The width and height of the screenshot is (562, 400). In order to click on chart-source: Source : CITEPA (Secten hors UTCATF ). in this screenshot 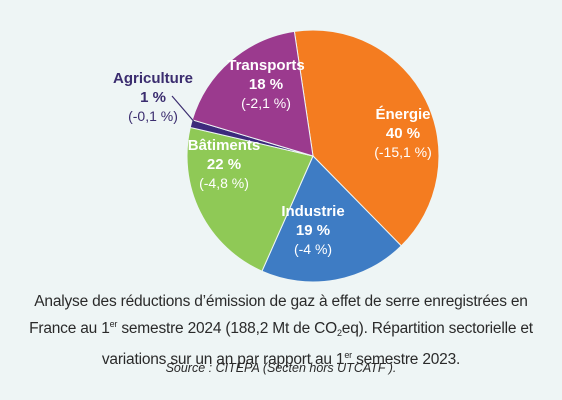, I will do `click(281, 368)`.